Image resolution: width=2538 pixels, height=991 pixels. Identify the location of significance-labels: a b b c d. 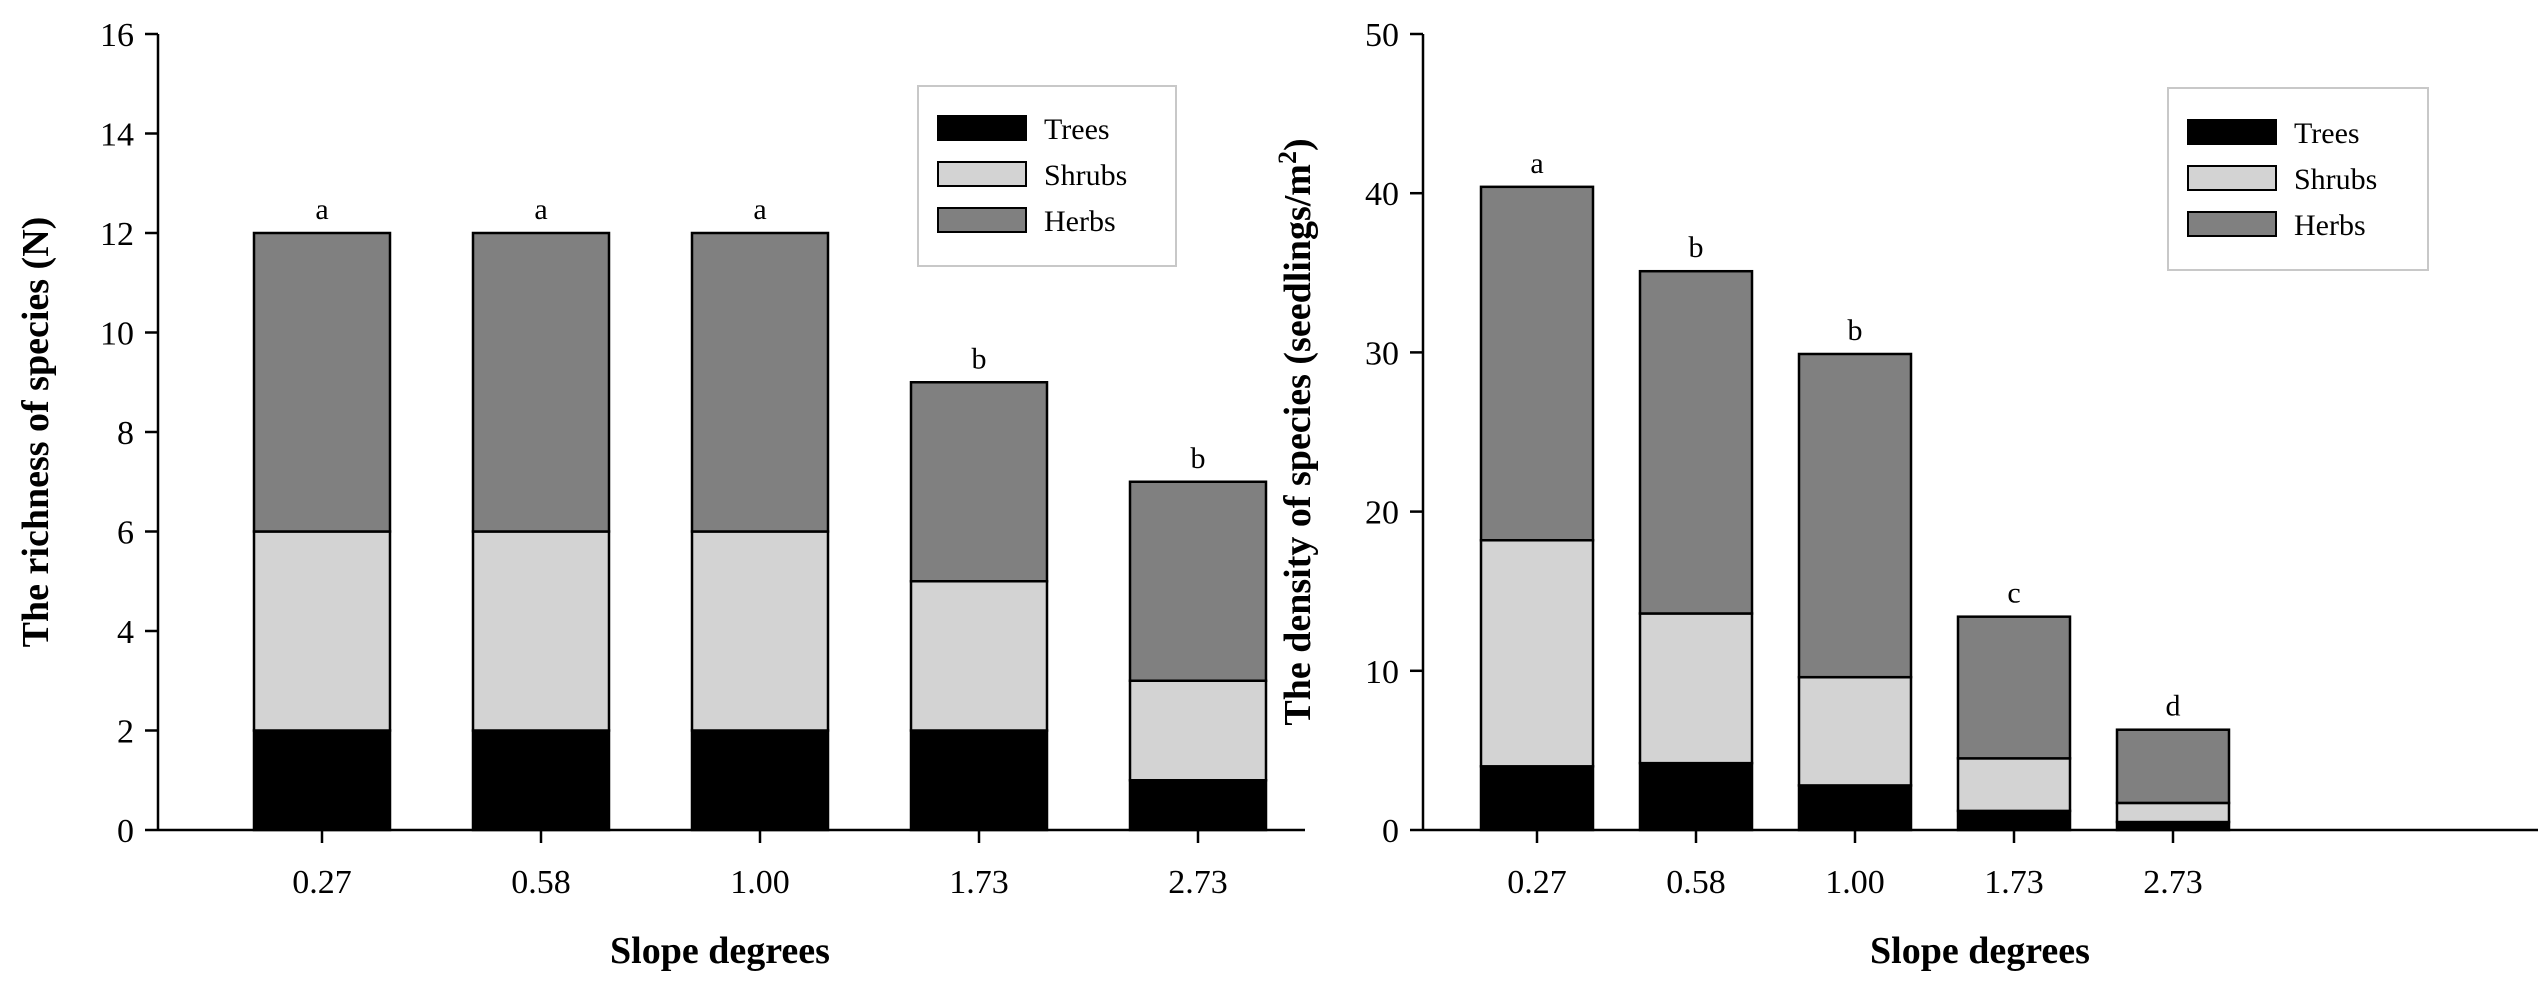
(1855, 435).